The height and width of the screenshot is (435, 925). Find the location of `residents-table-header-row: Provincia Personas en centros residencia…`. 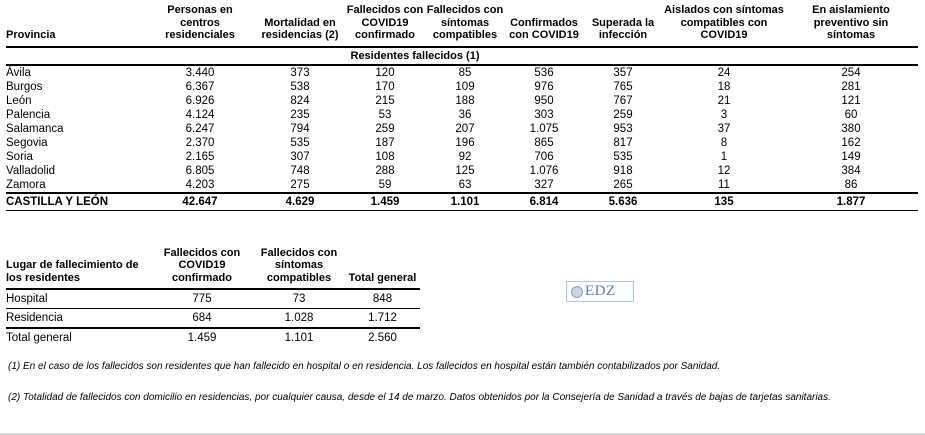

residents-table-header-row: Provincia Personas en centros residencia… is located at coordinates (462, 26).